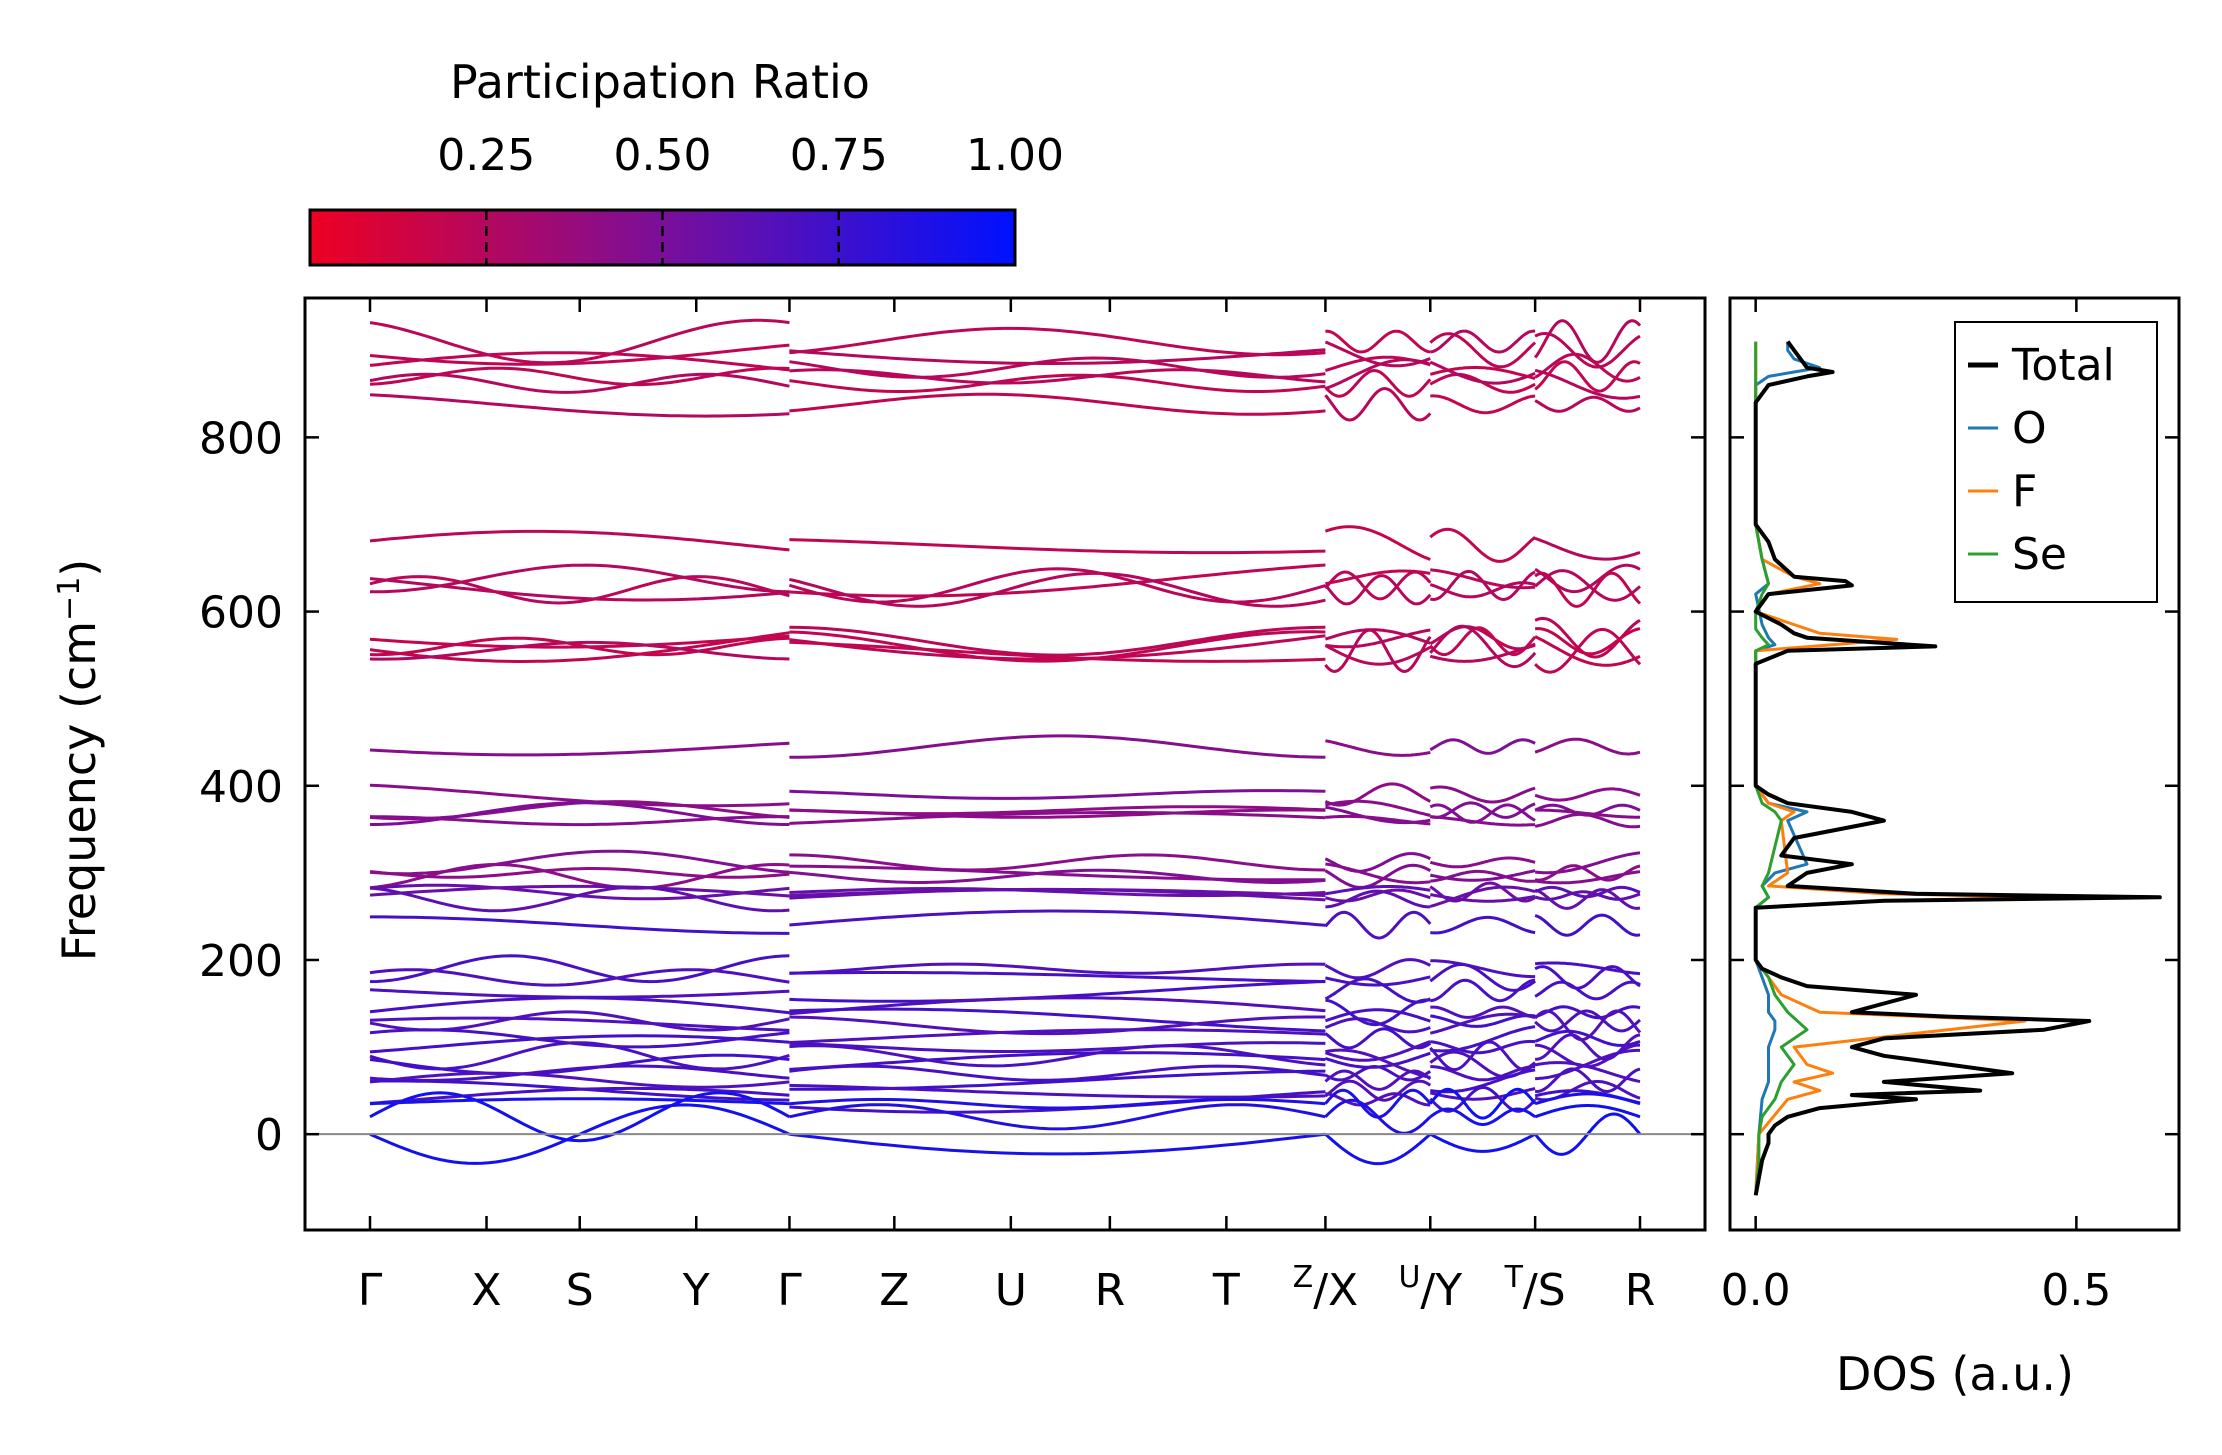  I want to click on colorbar-tick-label: 1.00, so click(1015, 155).